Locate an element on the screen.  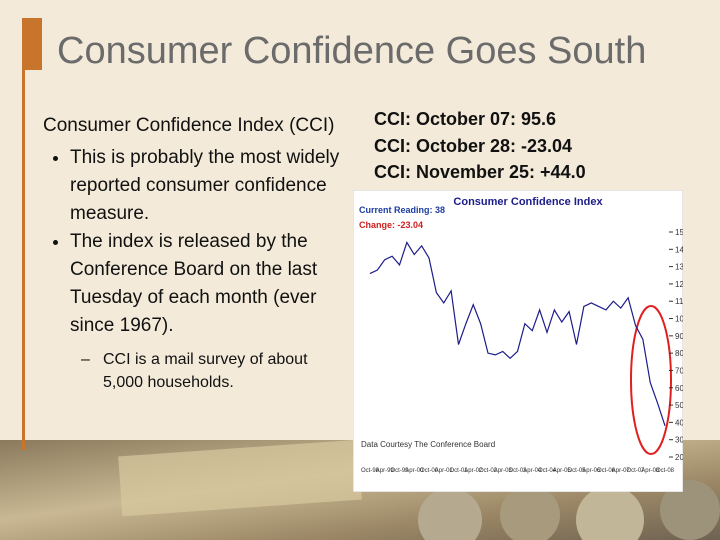
x-tick-label: Oct-00 is located at coordinates (429, 471).